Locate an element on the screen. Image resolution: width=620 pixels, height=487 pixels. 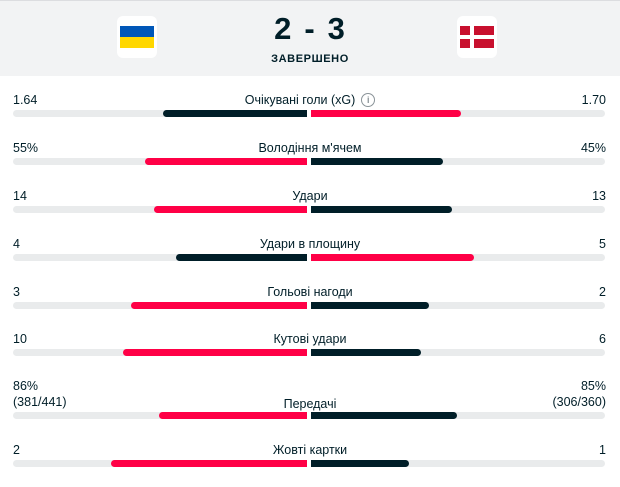
home-team-flag is located at coordinates (137, 37).